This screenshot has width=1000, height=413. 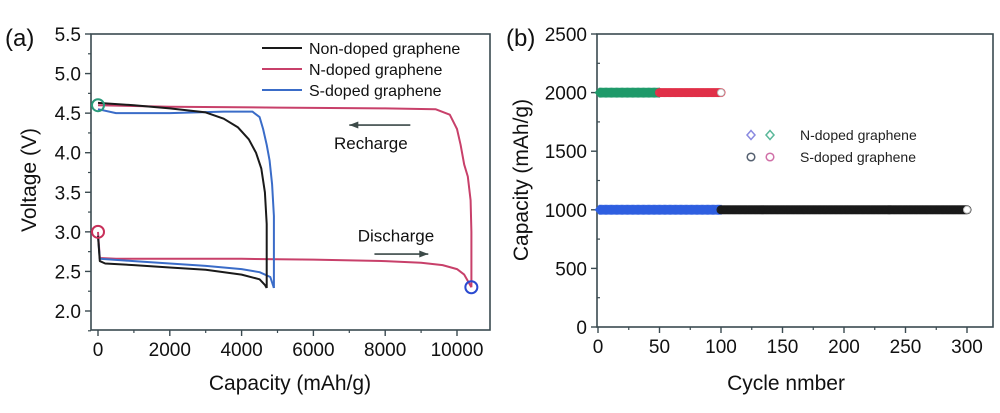 What do you see at coordinates (98, 105) in the screenshot?
I see `start-recharge-circle` at bounding box center [98, 105].